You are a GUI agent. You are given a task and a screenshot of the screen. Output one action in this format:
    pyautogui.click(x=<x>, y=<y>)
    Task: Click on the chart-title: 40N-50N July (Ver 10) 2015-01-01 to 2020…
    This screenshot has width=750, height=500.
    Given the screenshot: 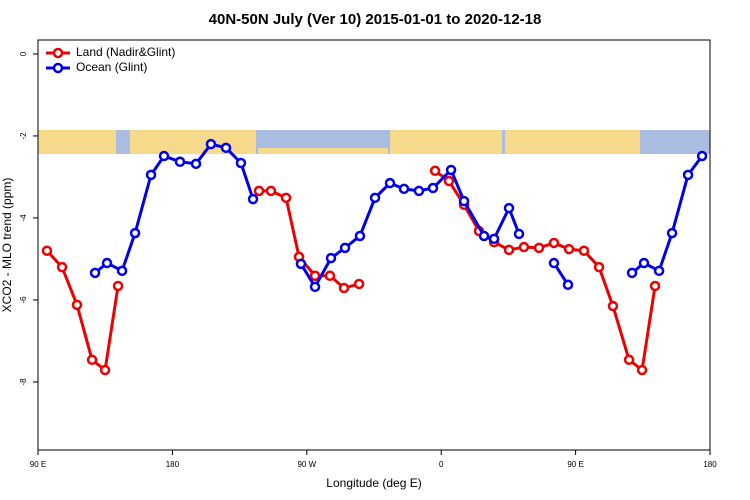 What is the action you would take?
    pyautogui.click(x=375, y=19)
    